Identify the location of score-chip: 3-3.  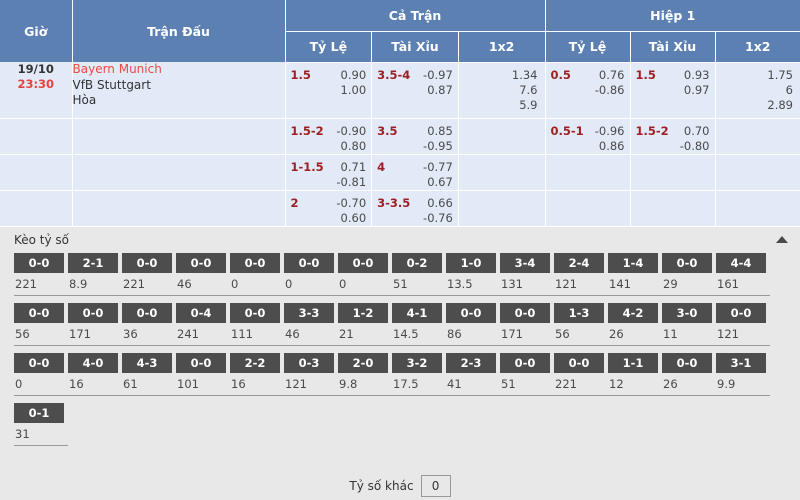
(309, 312).